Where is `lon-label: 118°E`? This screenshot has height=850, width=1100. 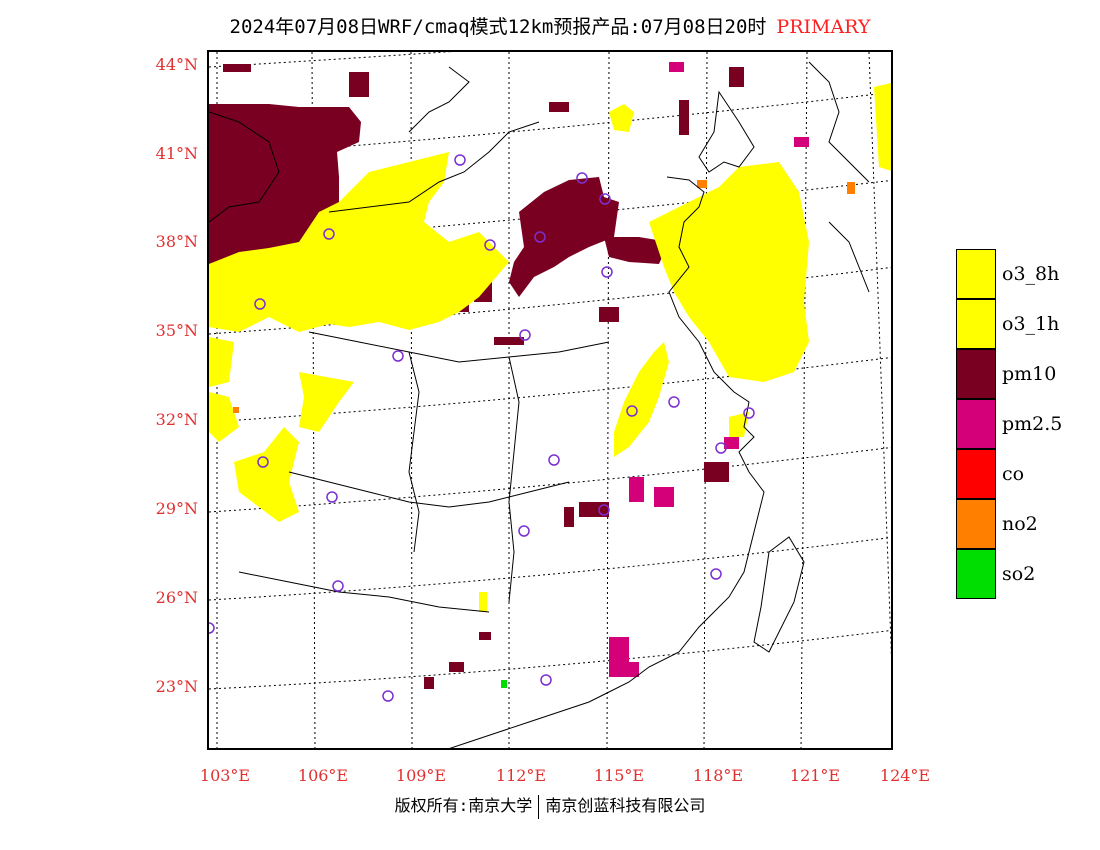
lon-label: 118°E is located at coordinates (718, 775).